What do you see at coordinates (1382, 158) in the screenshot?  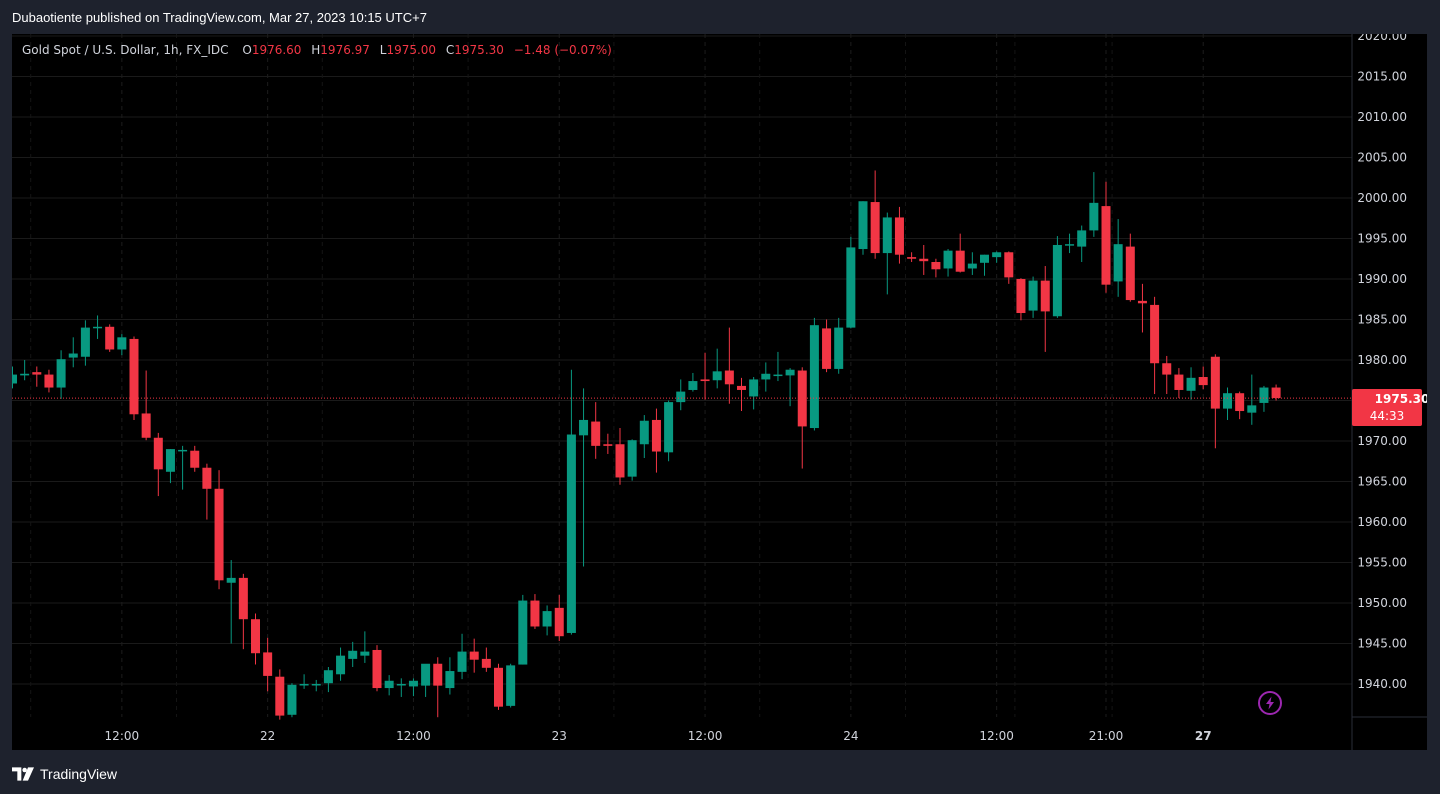 I see `price-tick-label: 2005.00` at bounding box center [1382, 158].